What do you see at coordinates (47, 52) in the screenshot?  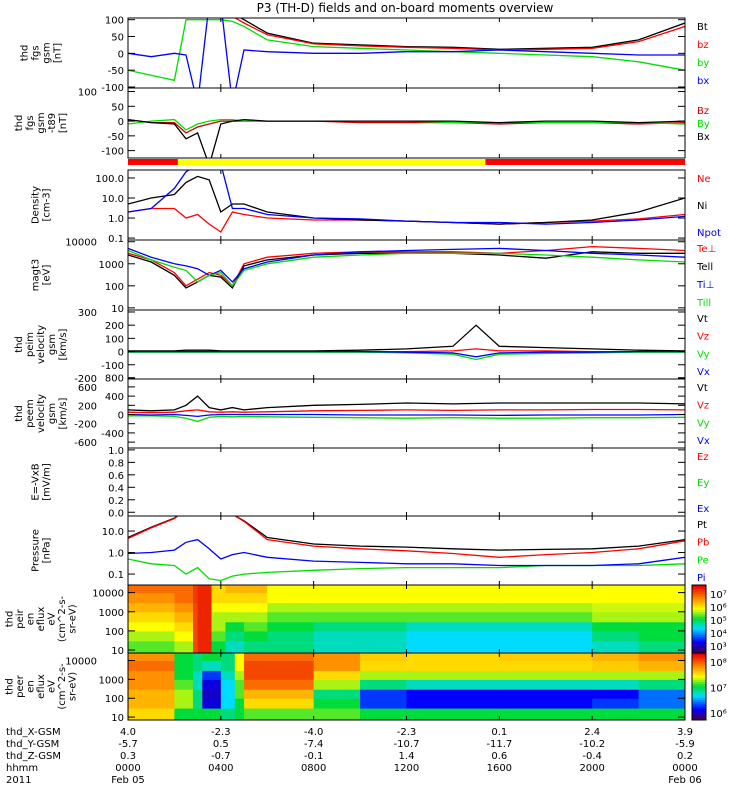 I see `y-axis-label-line: gsm` at bounding box center [47, 52].